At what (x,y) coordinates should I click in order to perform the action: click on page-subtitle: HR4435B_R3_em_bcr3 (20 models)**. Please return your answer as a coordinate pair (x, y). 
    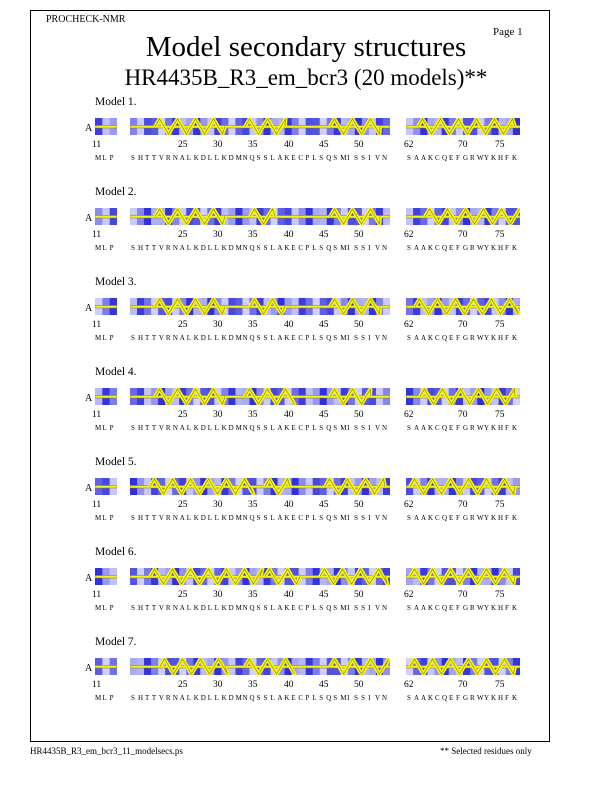
    Looking at the image, I should click on (306, 77).